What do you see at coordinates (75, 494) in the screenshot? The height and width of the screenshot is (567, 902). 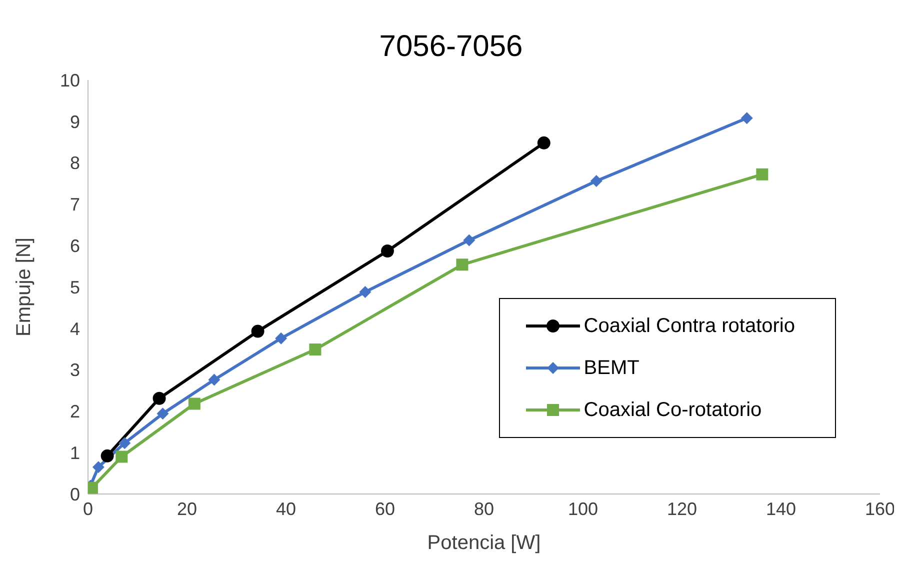 I see `y-tick-label: 0` at bounding box center [75, 494].